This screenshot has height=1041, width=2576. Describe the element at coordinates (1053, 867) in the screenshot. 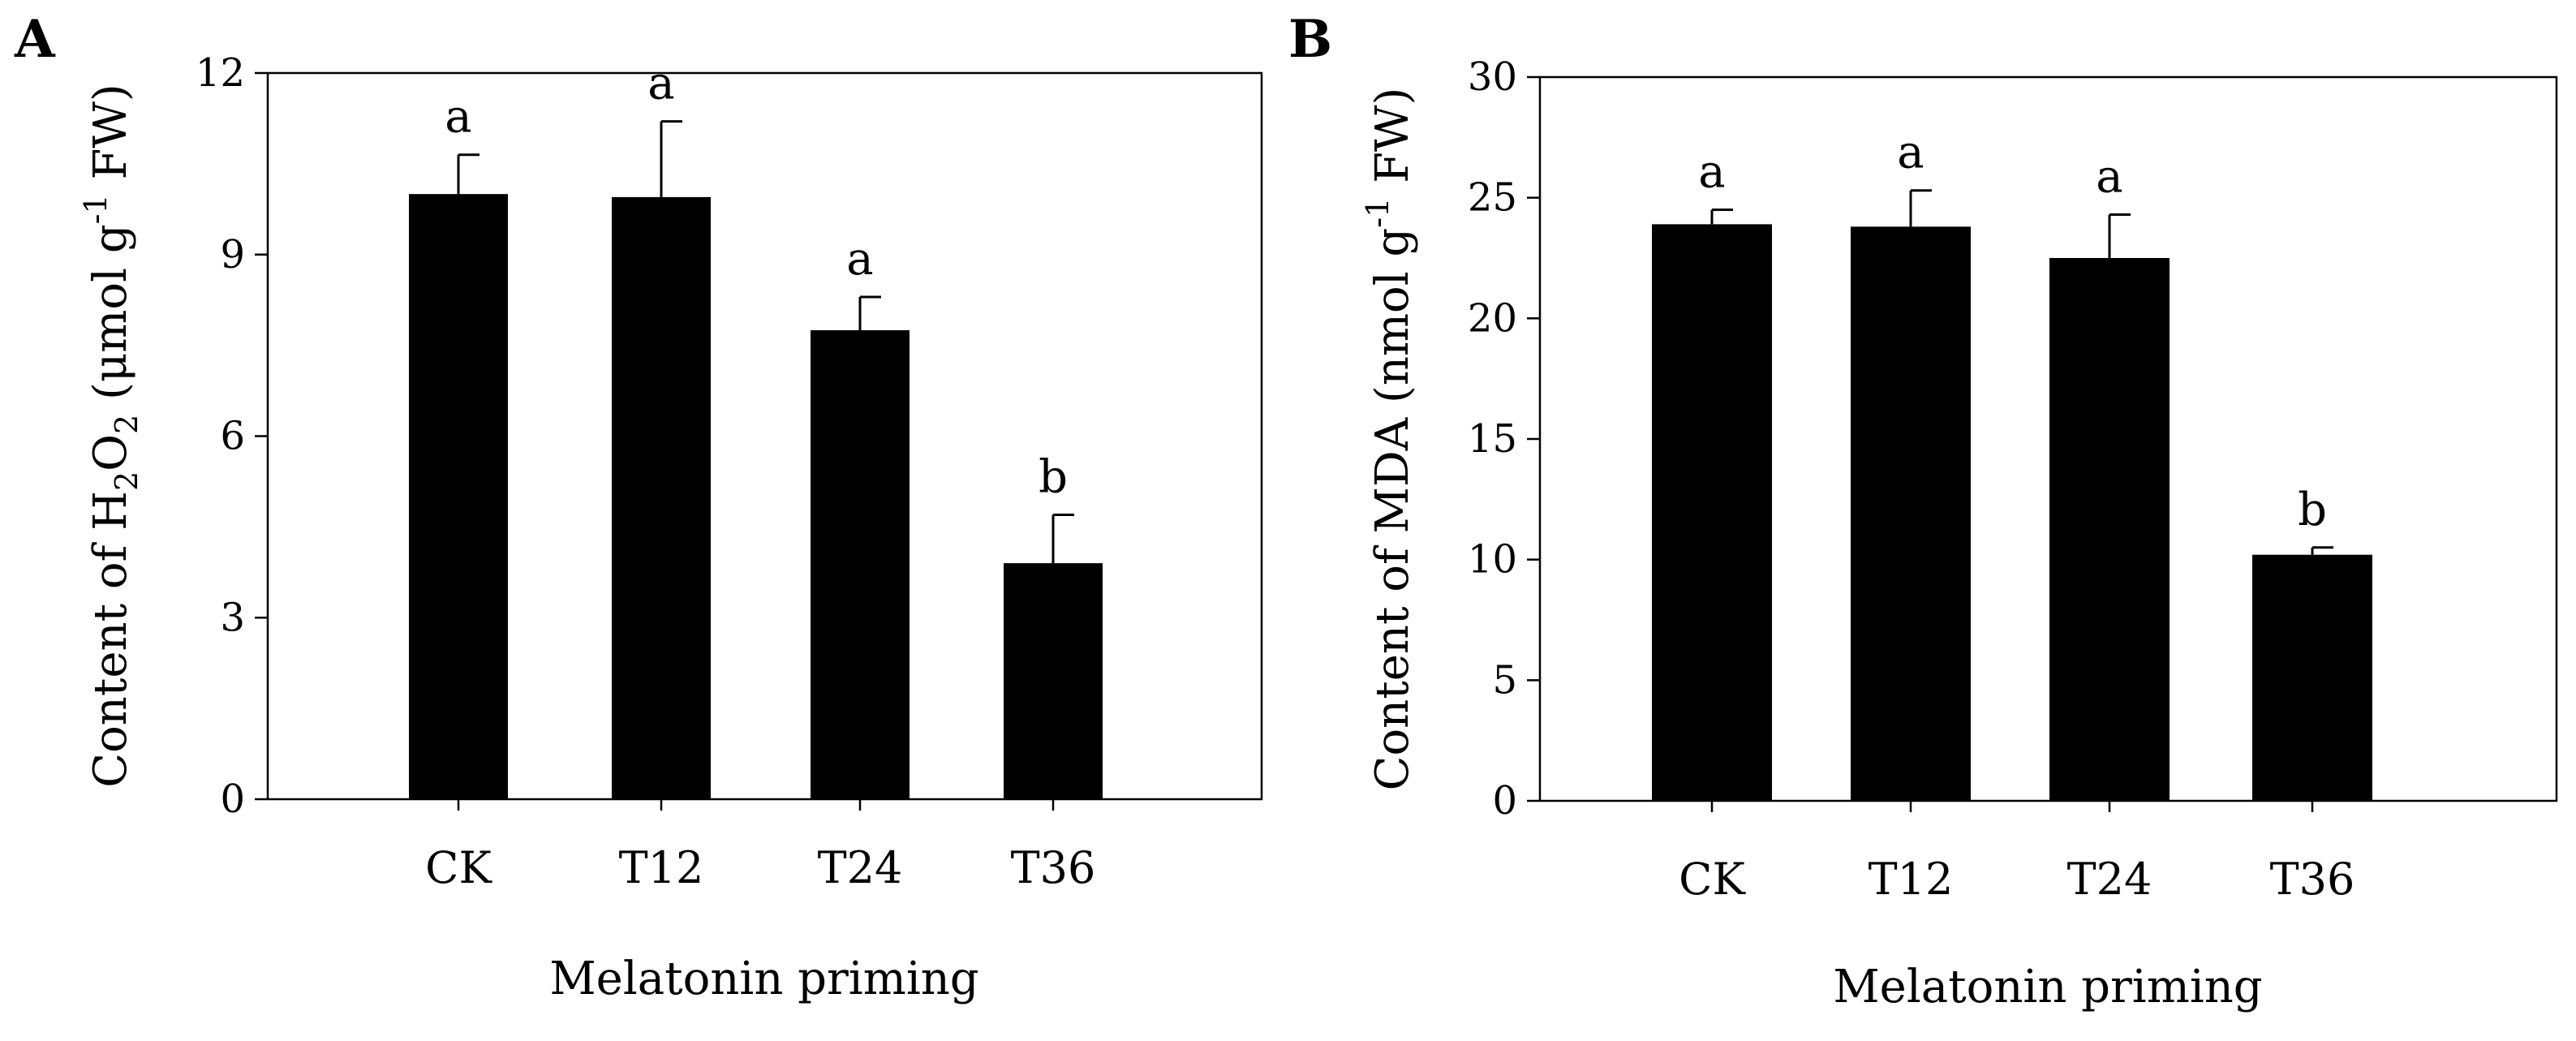

I see `panel-a-category-label: T36` at that location.